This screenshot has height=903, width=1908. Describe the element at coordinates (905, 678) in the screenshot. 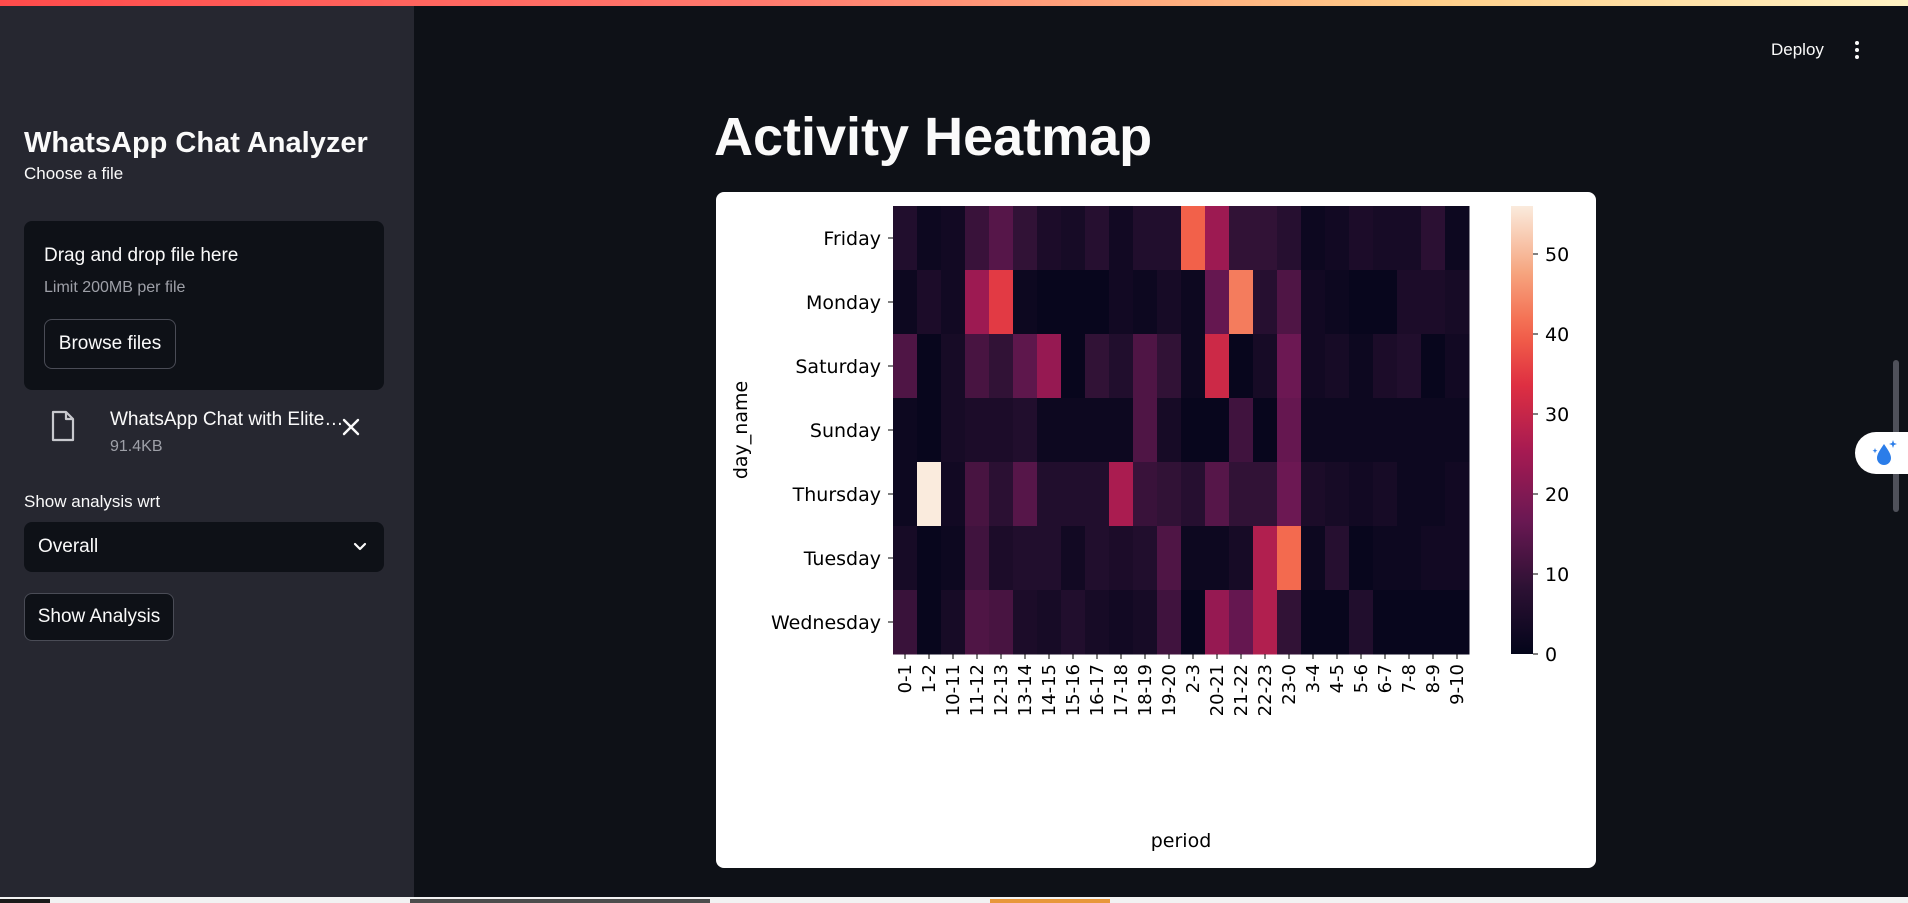

I see `x-tick-label: 0-1` at that location.